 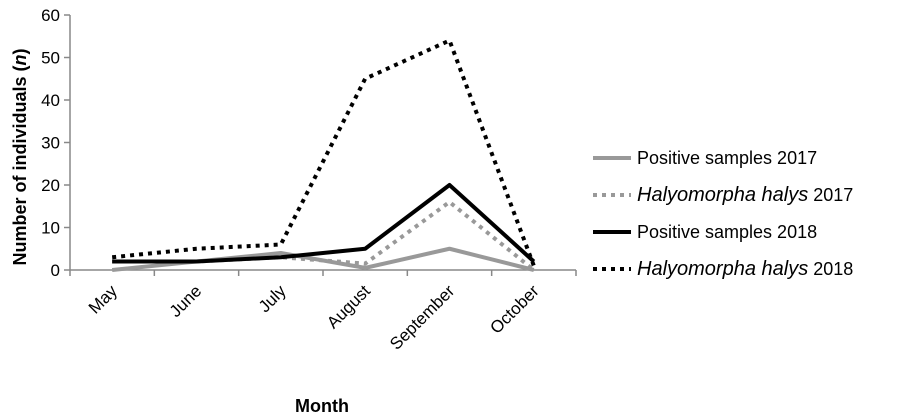 What do you see at coordinates (745, 195) in the screenshot?
I see `legend-label-2: Halyomorpha halys 2017` at bounding box center [745, 195].